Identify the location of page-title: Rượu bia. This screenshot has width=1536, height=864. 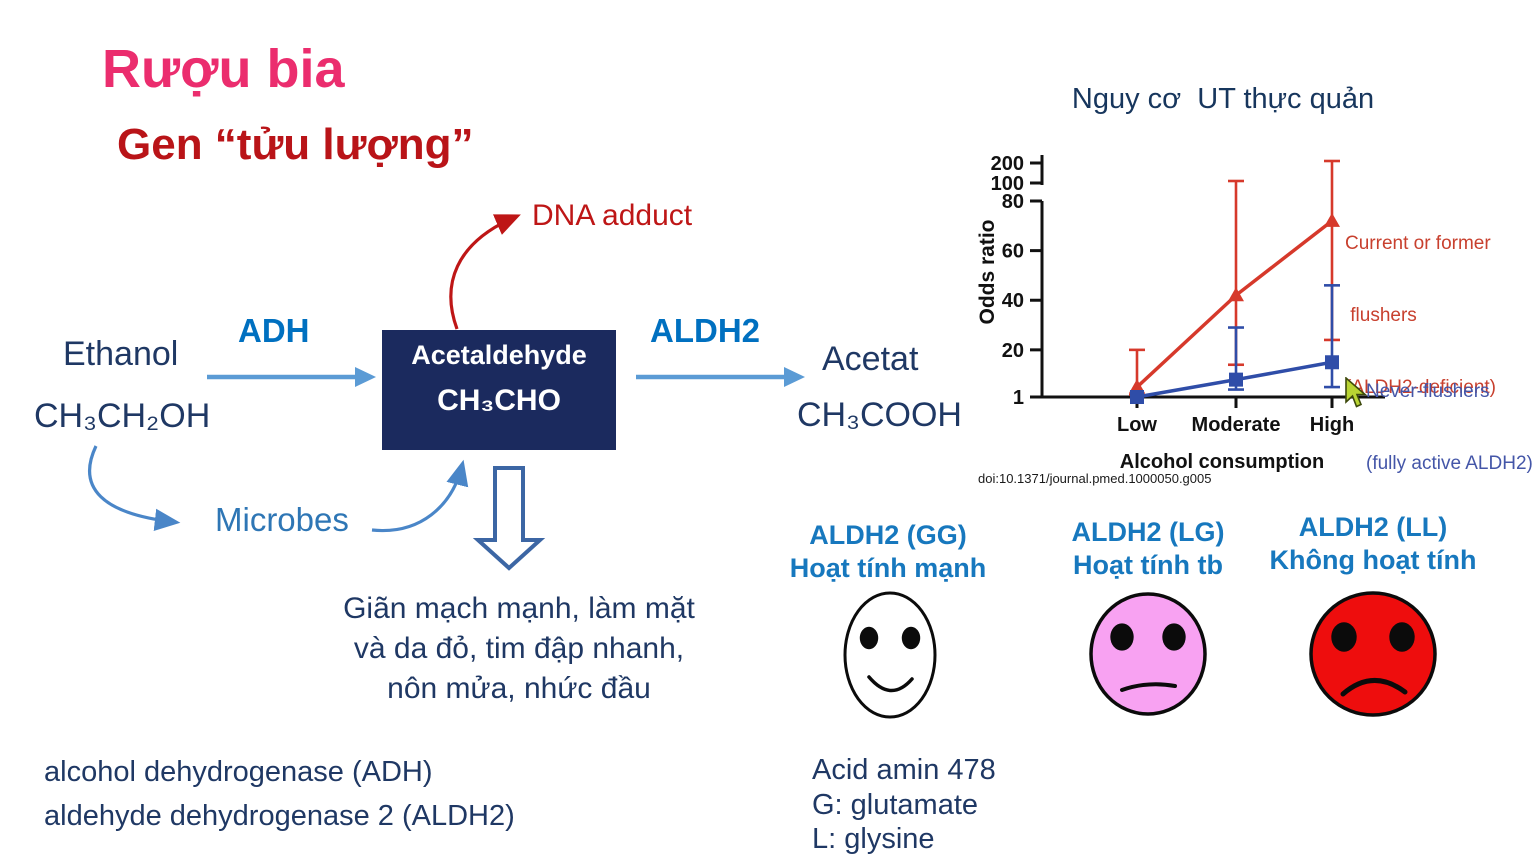
(223, 69).